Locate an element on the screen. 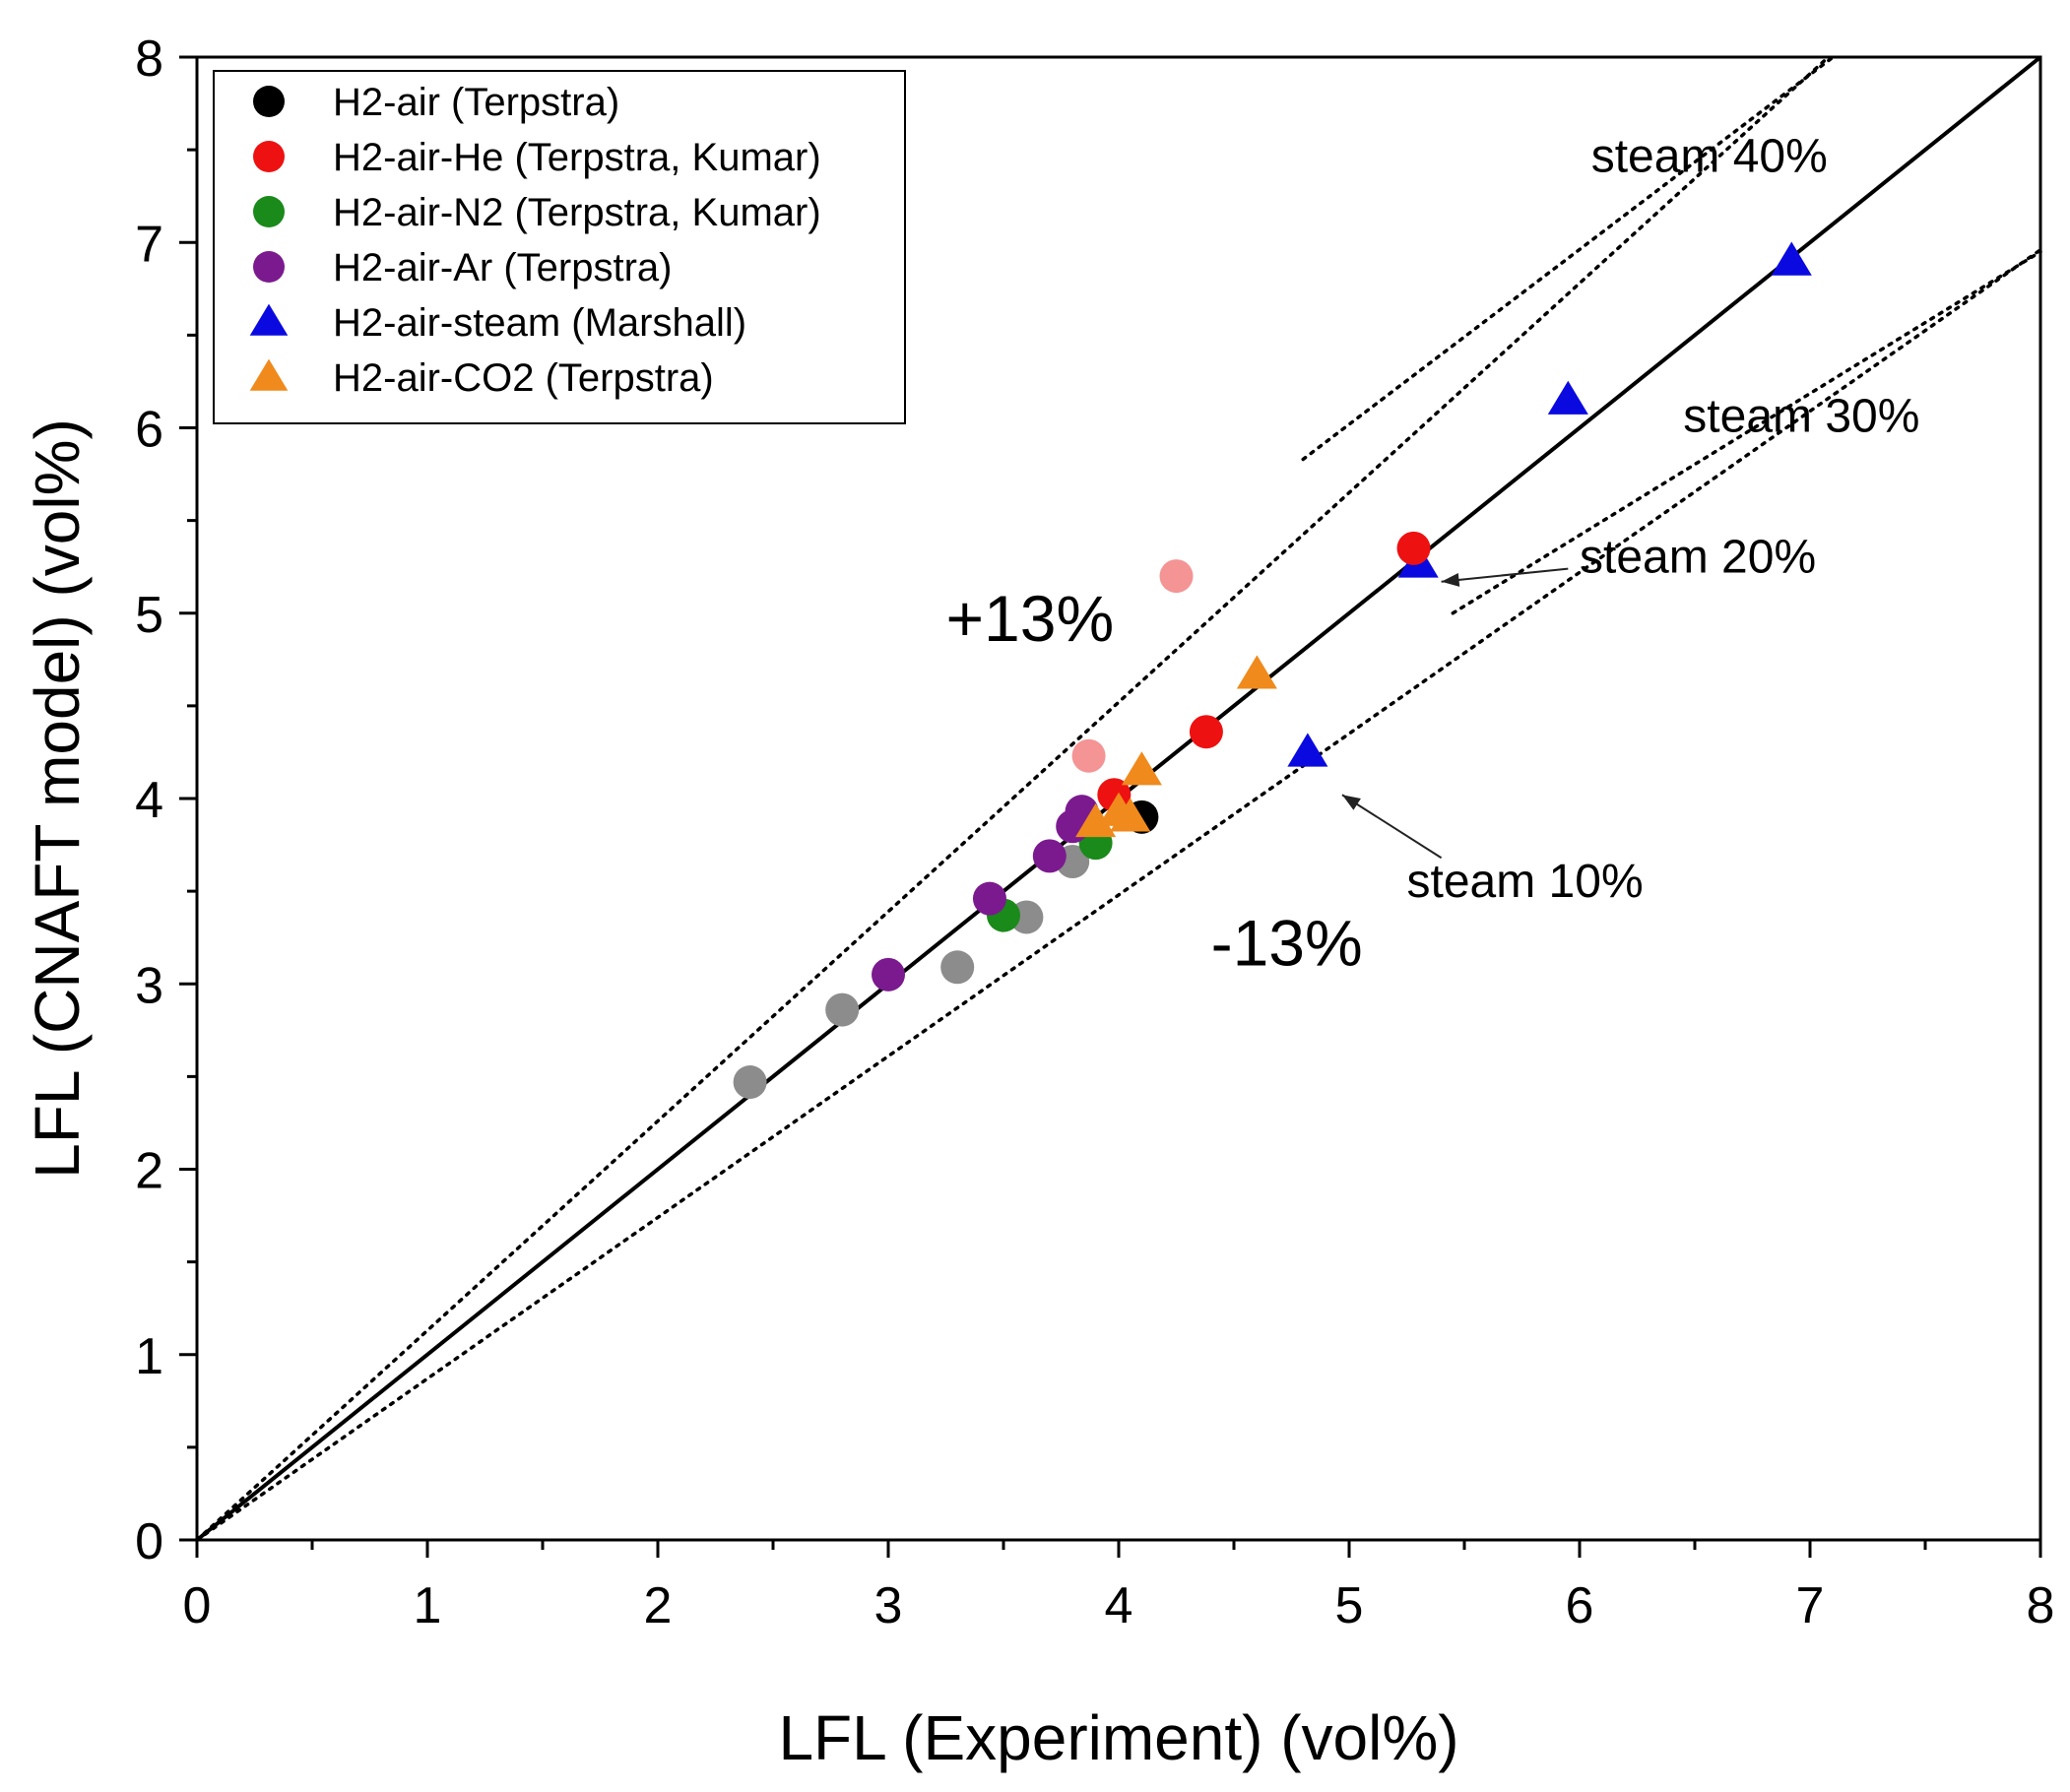  y-tick-label: 4 is located at coordinates (149, 800).